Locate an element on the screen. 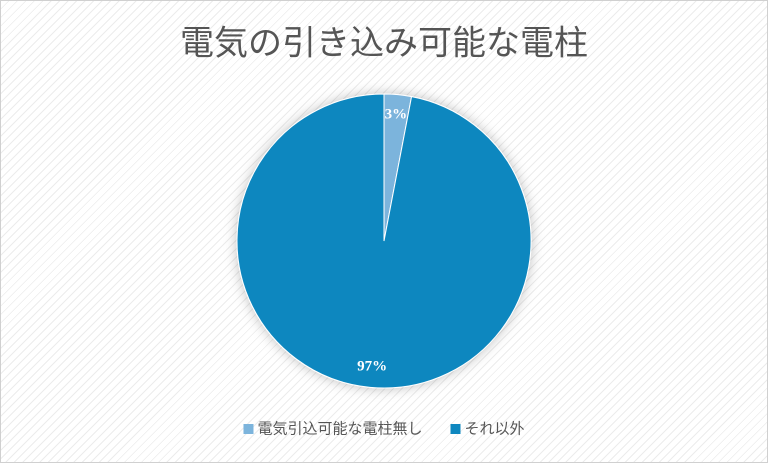 The image size is (768, 463). legend-item: 電気引込可能な電柱無し is located at coordinates (333, 429).